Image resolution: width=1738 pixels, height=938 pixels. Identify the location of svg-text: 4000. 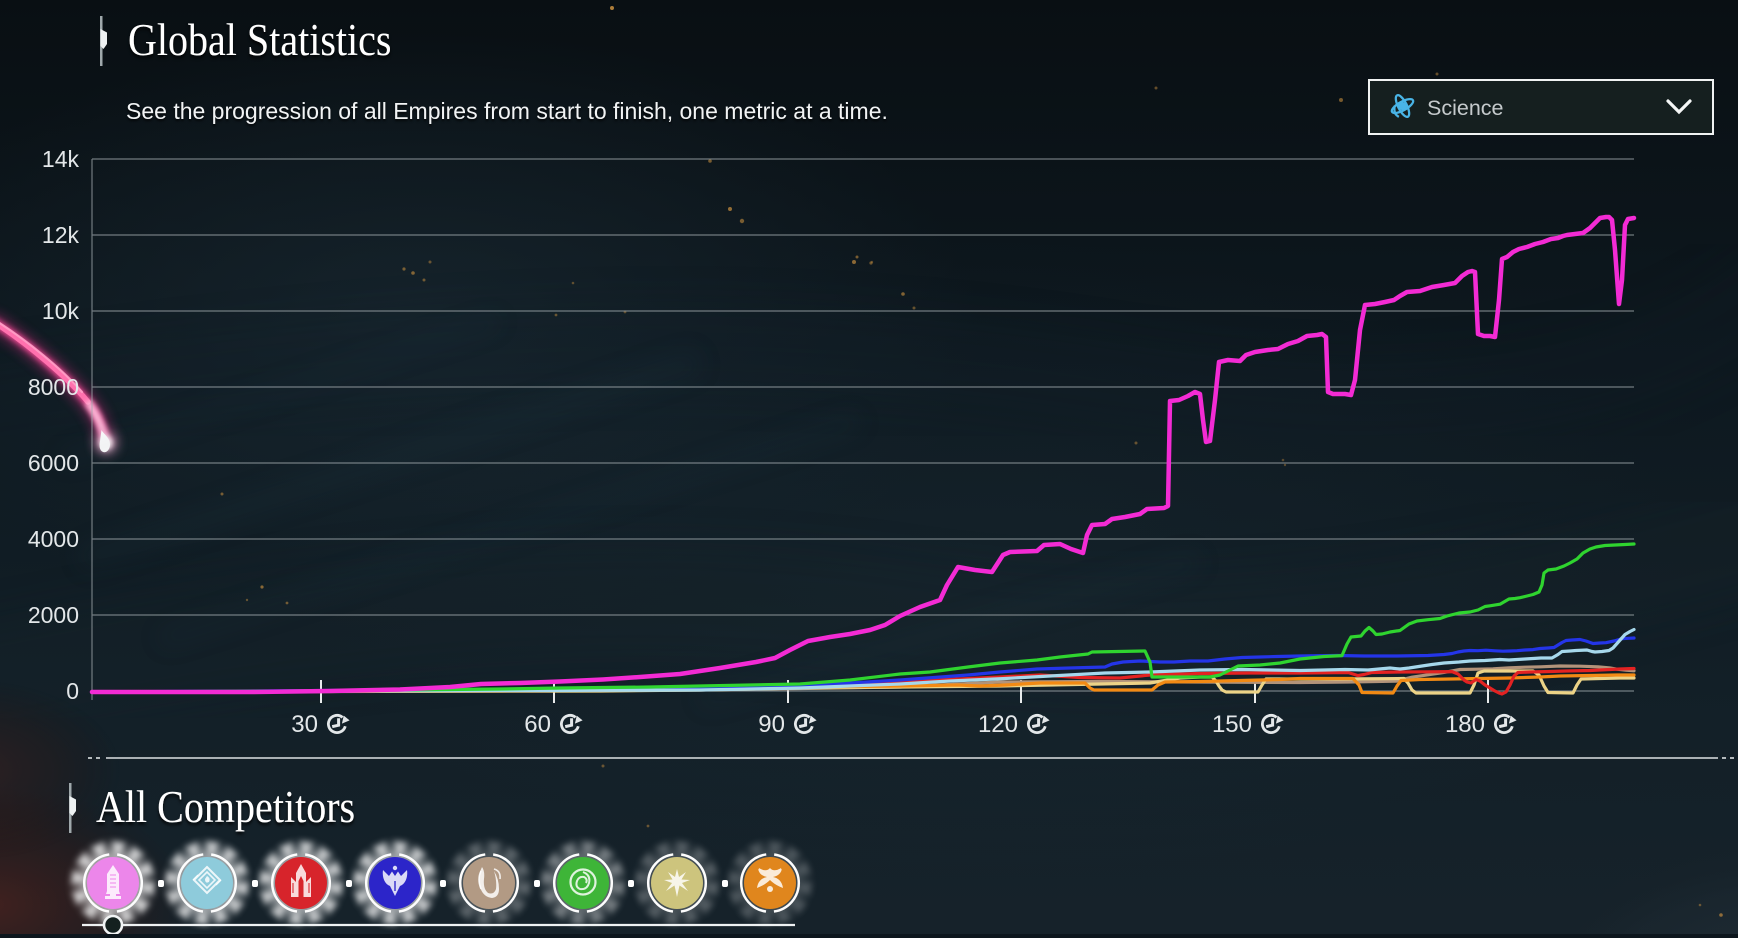
(53, 539).